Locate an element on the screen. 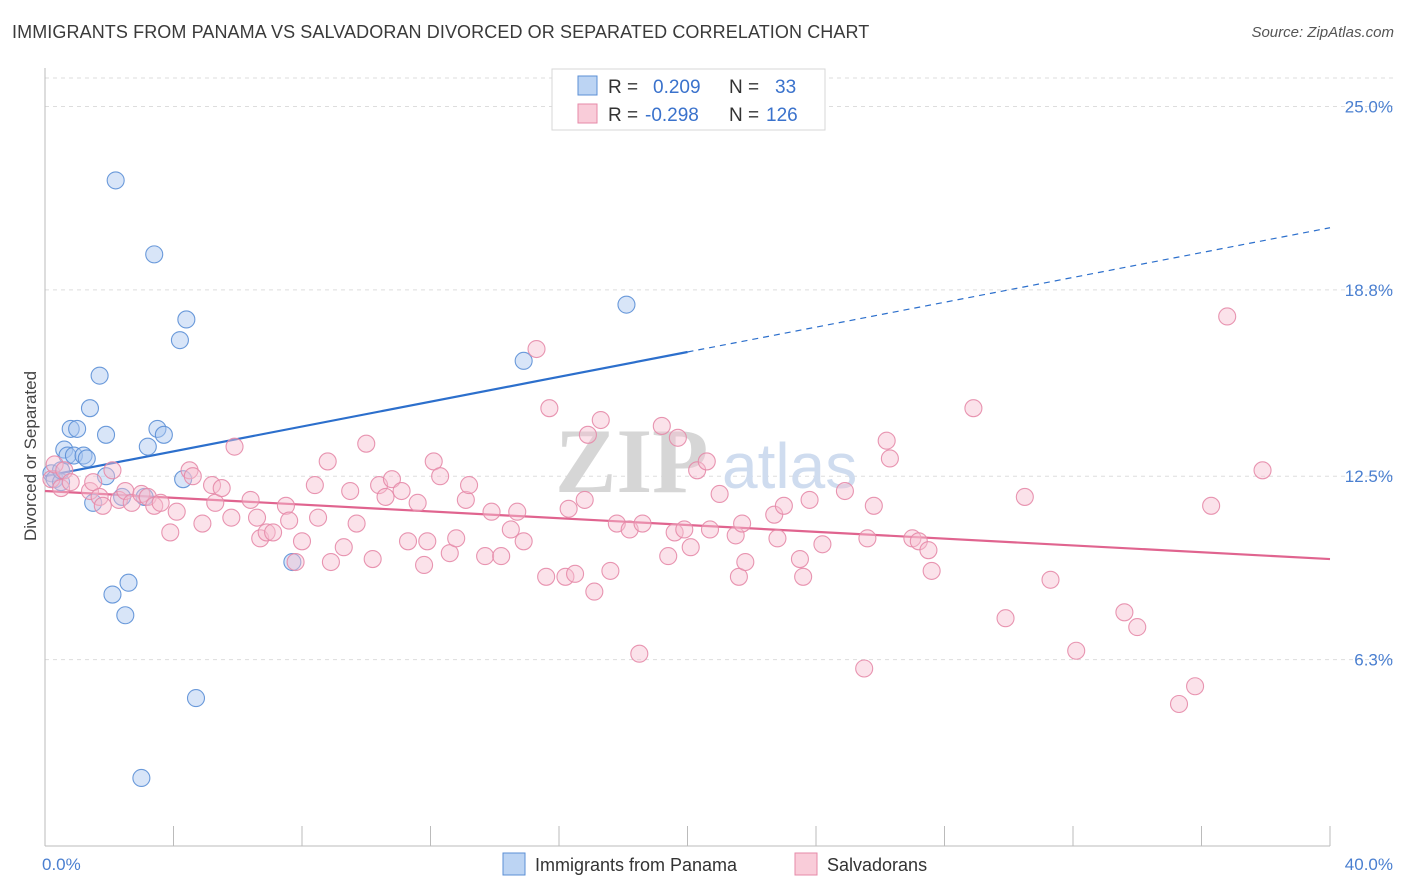 Image resolution: width=1406 pixels, height=892 pixels. y-tick-label: 25.0% is located at coordinates (1369, 106).